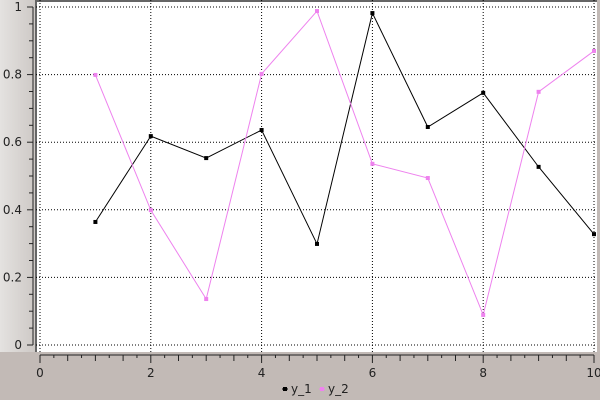 The height and width of the screenshot is (400, 600). What do you see at coordinates (12, 75) in the screenshot?
I see `y-tick-label: 0.8` at bounding box center [12, 75].